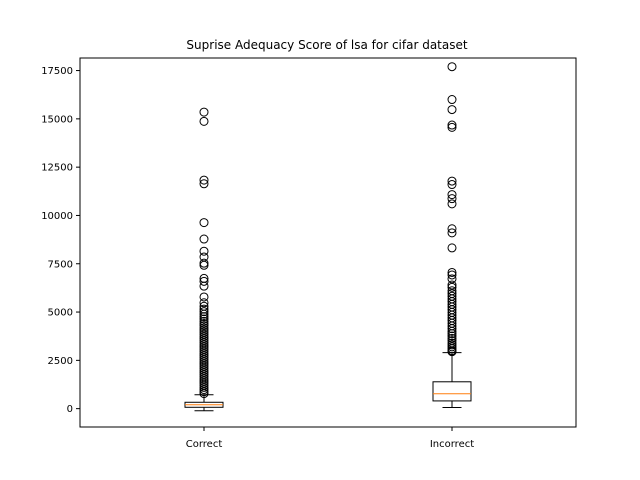 The width and height of the screenshot is (640, 480). What do you see at coordinates (60, 361) in the screenshot?
I see `y-tick-label: 2500` at bounding box center [60, 361].